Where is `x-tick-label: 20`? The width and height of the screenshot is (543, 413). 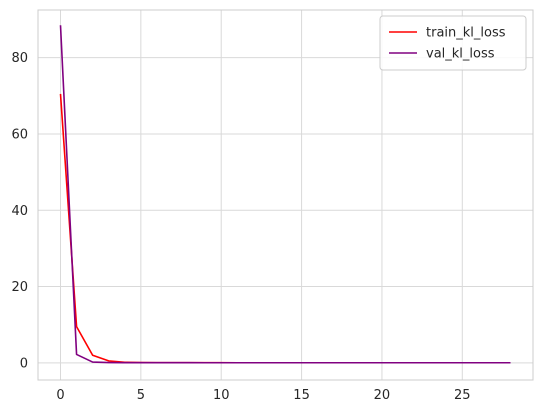
x-tick-label: 20 is located at coordinates (382, 395).